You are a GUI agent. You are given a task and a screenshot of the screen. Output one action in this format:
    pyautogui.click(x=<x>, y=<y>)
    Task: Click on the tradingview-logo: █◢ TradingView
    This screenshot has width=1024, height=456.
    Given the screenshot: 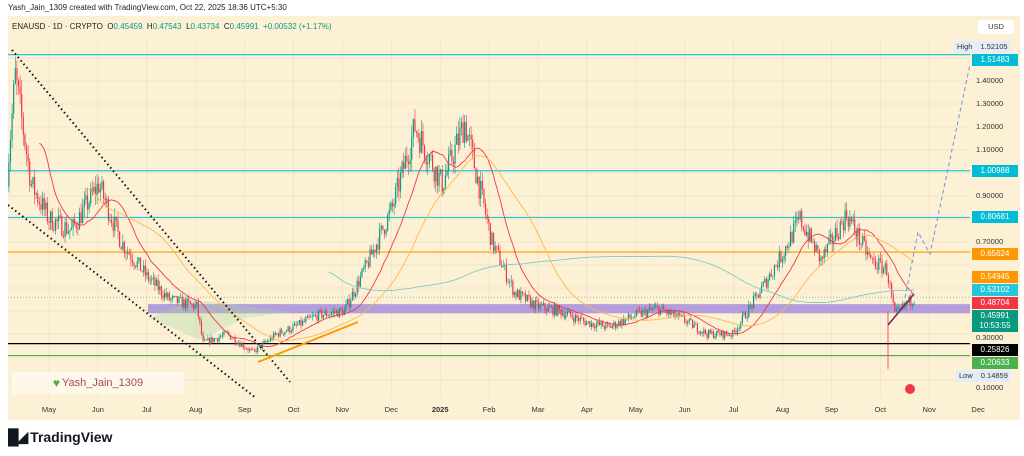 What is the action you would take?
    pyautogui.click(x=60, y=437)
    